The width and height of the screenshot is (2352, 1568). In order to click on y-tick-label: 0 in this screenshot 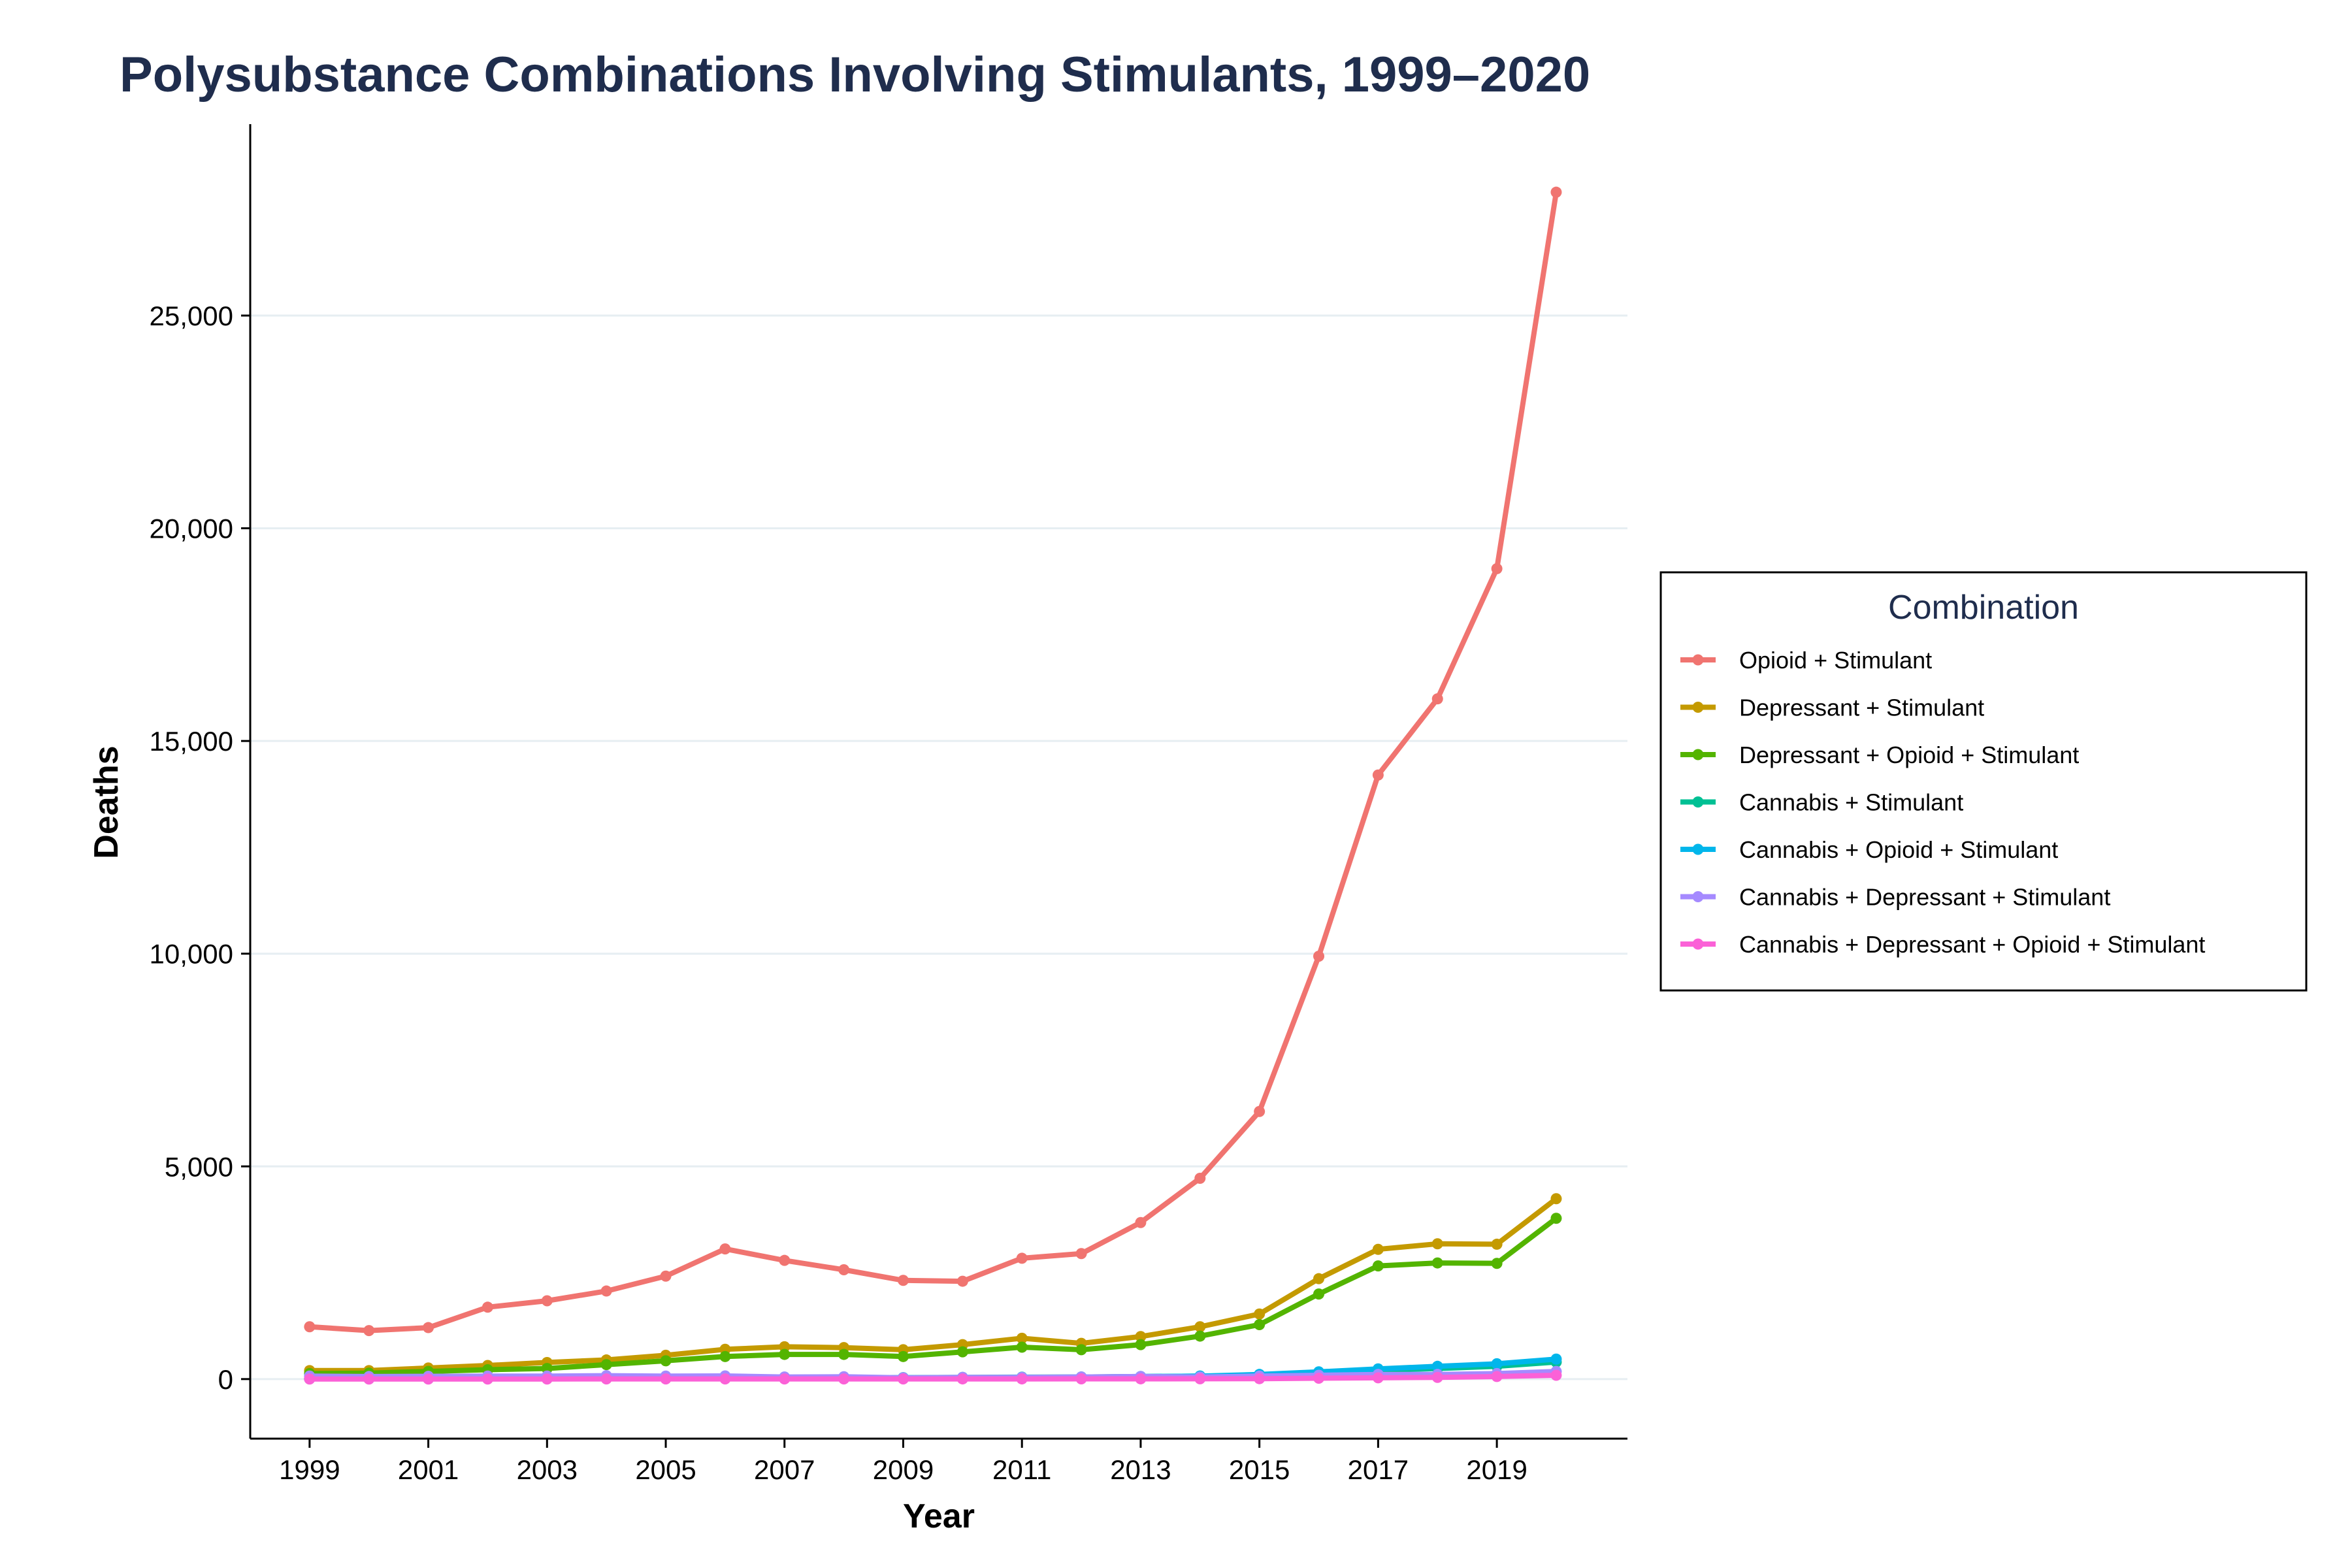, I will do `click(225, 1379)`.